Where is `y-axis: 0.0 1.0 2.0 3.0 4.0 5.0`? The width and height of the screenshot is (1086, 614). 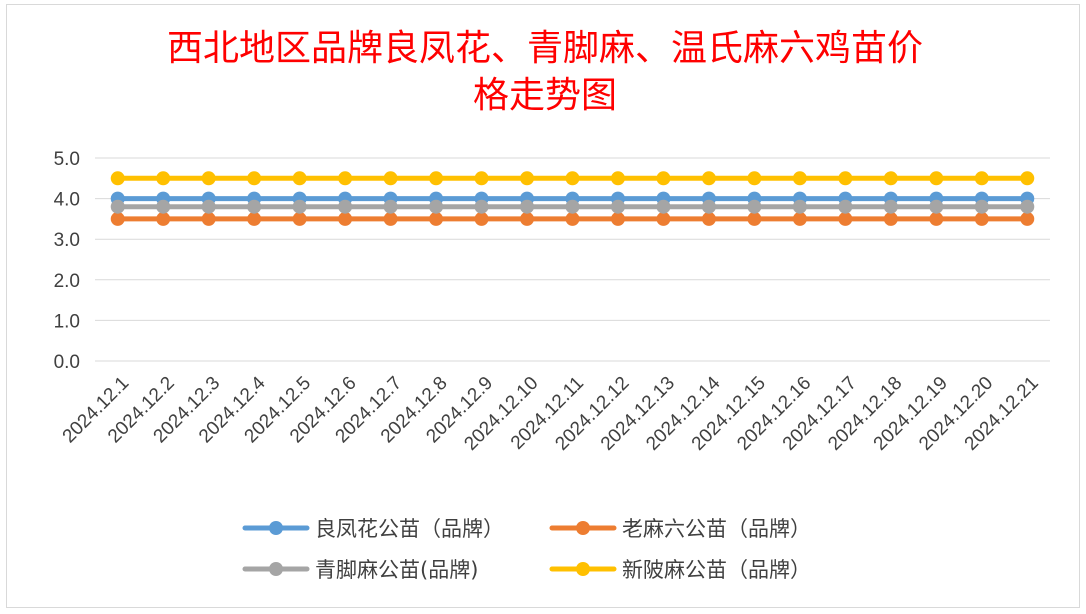 y-axis: 0.0 1.0 2.0 3.0 4.0 5.0 is located at coordinates (67, 261).